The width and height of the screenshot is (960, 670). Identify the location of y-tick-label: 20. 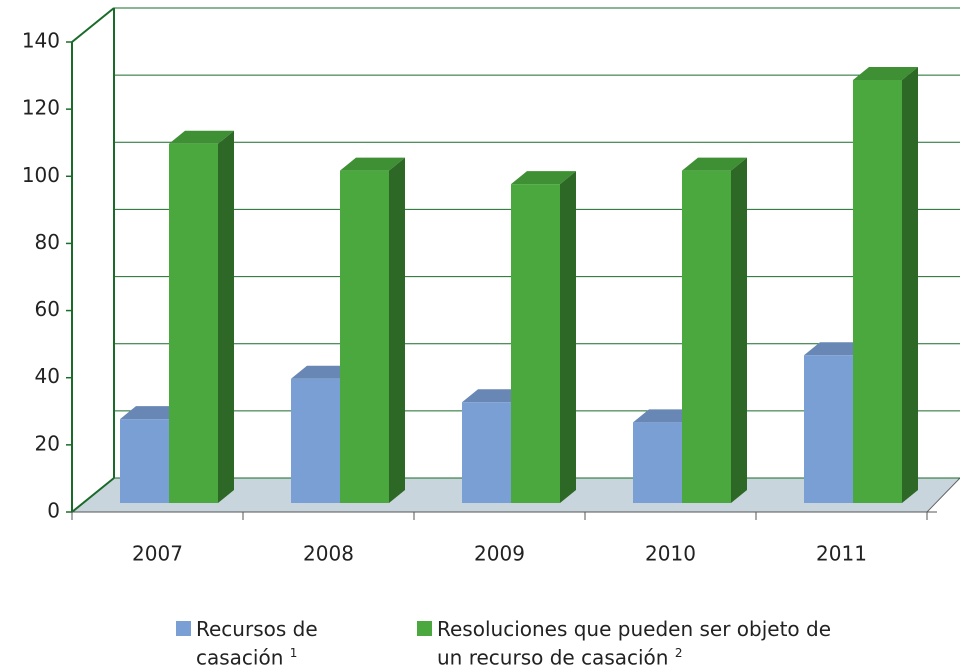
(47, 443).